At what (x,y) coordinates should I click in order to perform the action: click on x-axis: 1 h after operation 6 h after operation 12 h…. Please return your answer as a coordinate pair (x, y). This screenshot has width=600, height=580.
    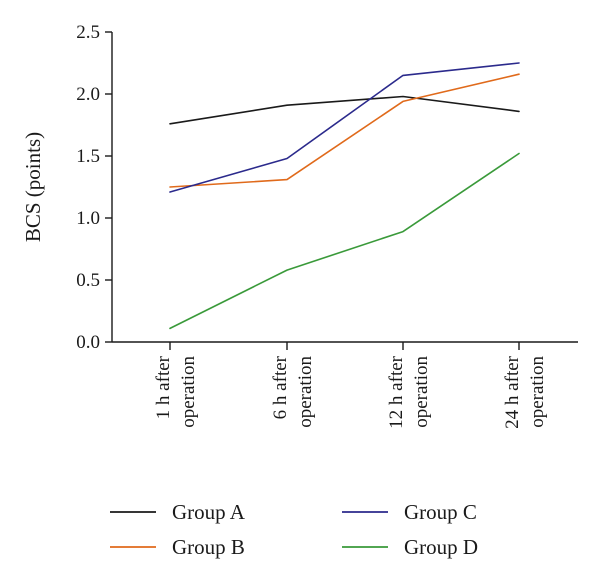
    Looking at the image, I should click on (345, 385).